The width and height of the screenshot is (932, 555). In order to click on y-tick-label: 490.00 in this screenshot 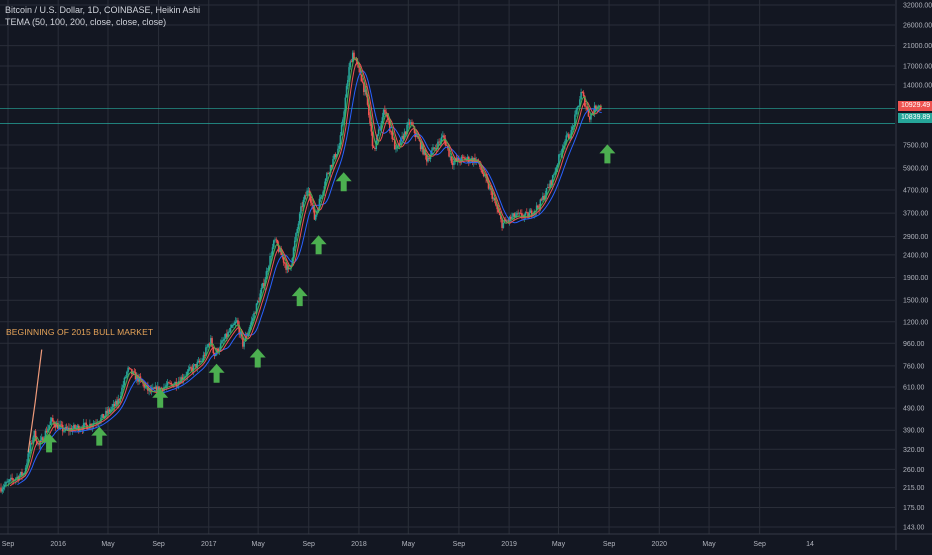, I will do `click(914, 409)`.